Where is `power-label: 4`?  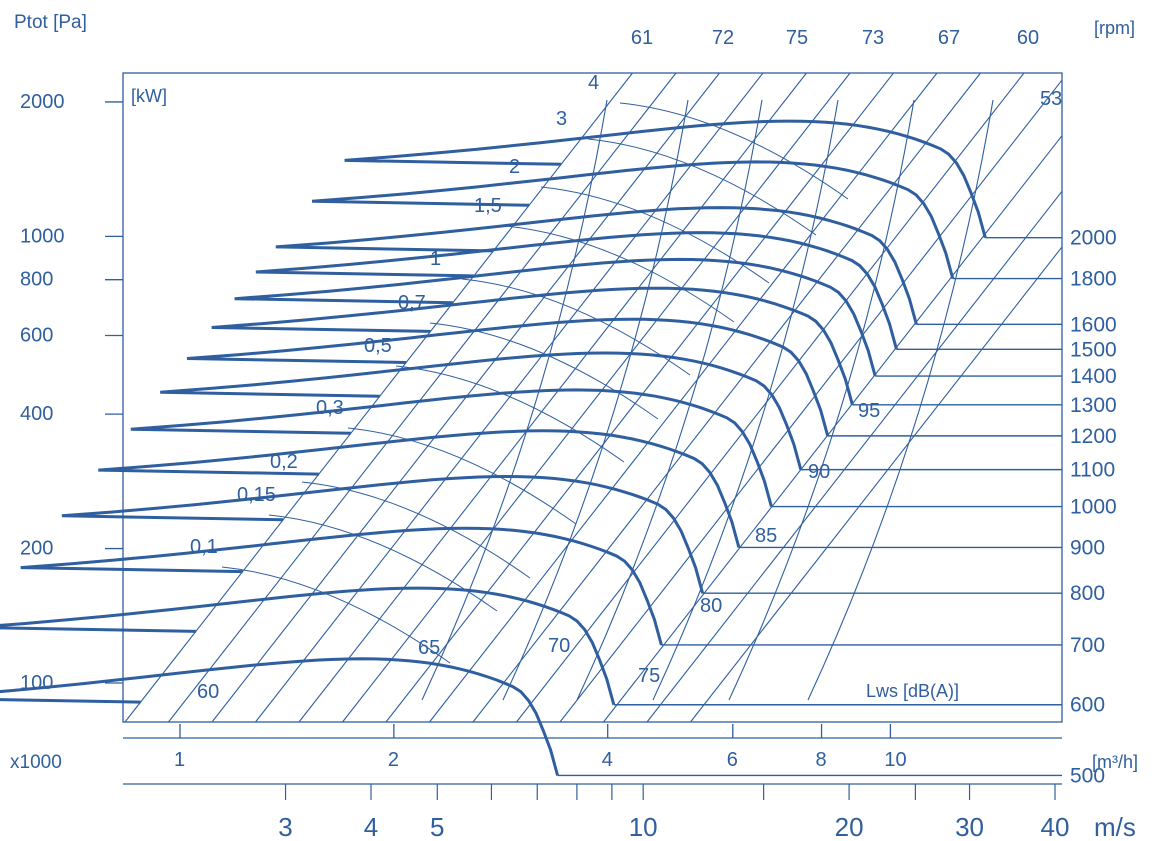
power-label: 4 is located at coordinates (593, 83).